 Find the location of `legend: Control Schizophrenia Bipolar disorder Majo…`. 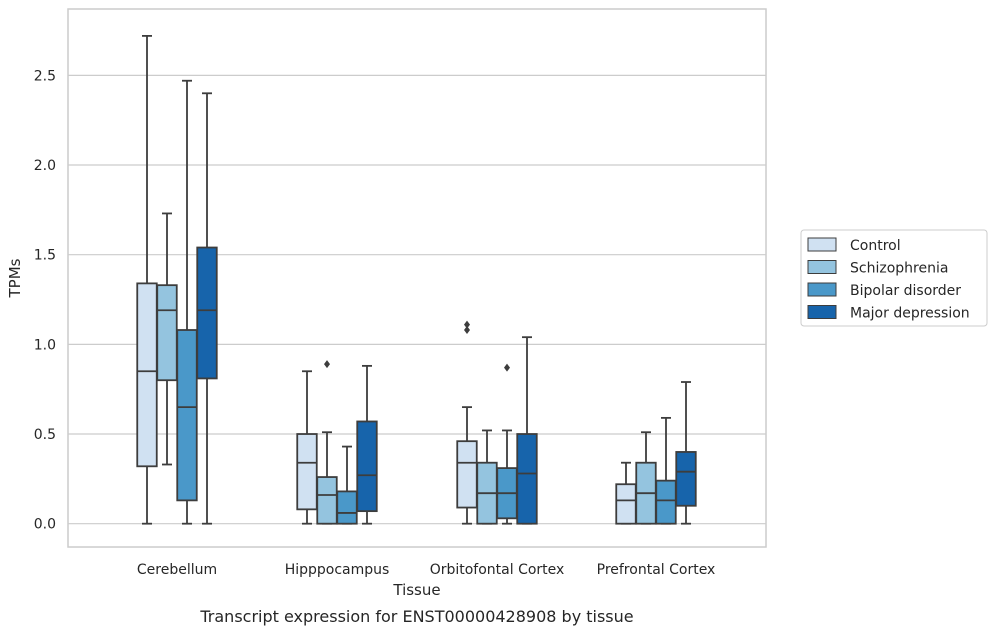

legend: Control Schizophrenia Bipolar disorder Majo… is located at coordinates (894, 278).